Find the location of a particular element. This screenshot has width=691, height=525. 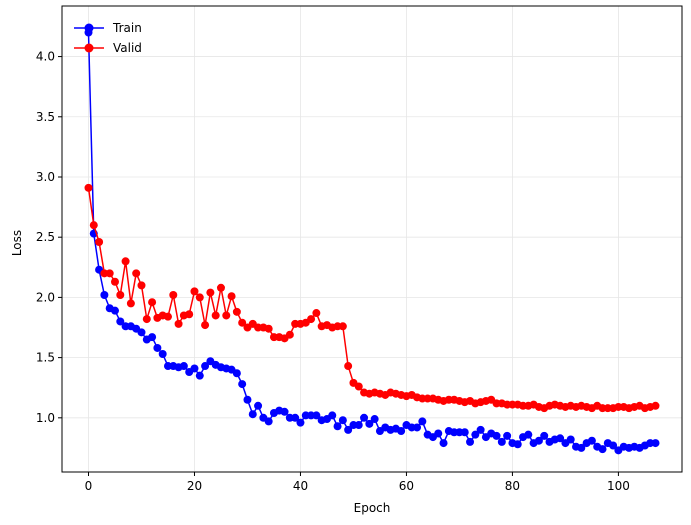

x-tick-label: 80 is located at coordinates (512, 486).